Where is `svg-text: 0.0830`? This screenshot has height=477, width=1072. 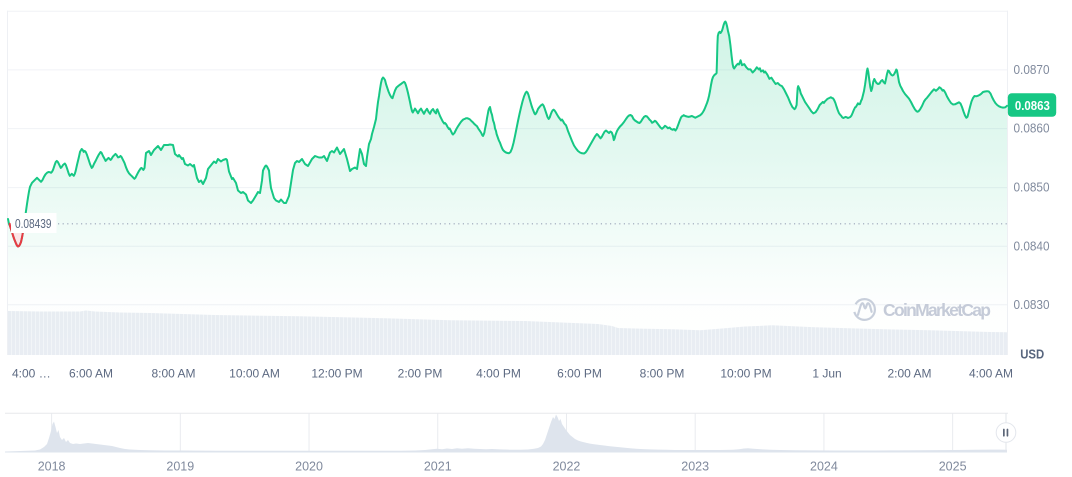
svg-text: 0.0830 is located at coordinates (1032, 304).